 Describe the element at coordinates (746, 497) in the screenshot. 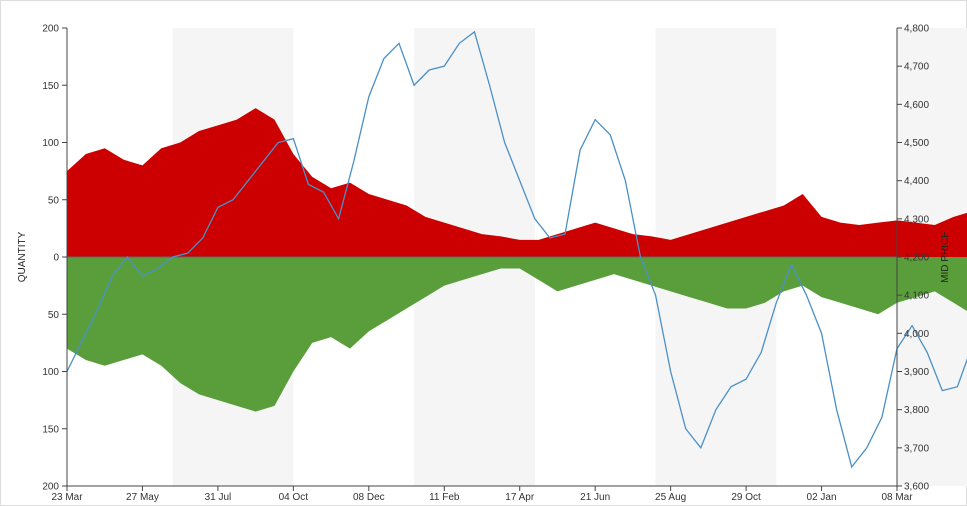

I see `x-axis-tick-label: 29 Oct` at that location.